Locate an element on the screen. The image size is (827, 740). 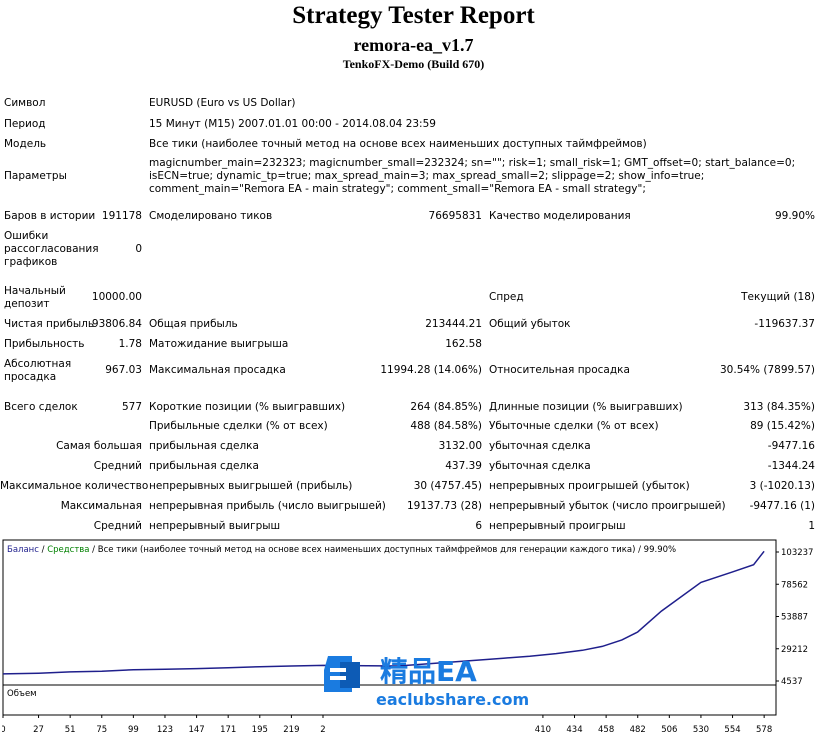
abs-dd-value: 967.03 is located at coordinates (123, 370).